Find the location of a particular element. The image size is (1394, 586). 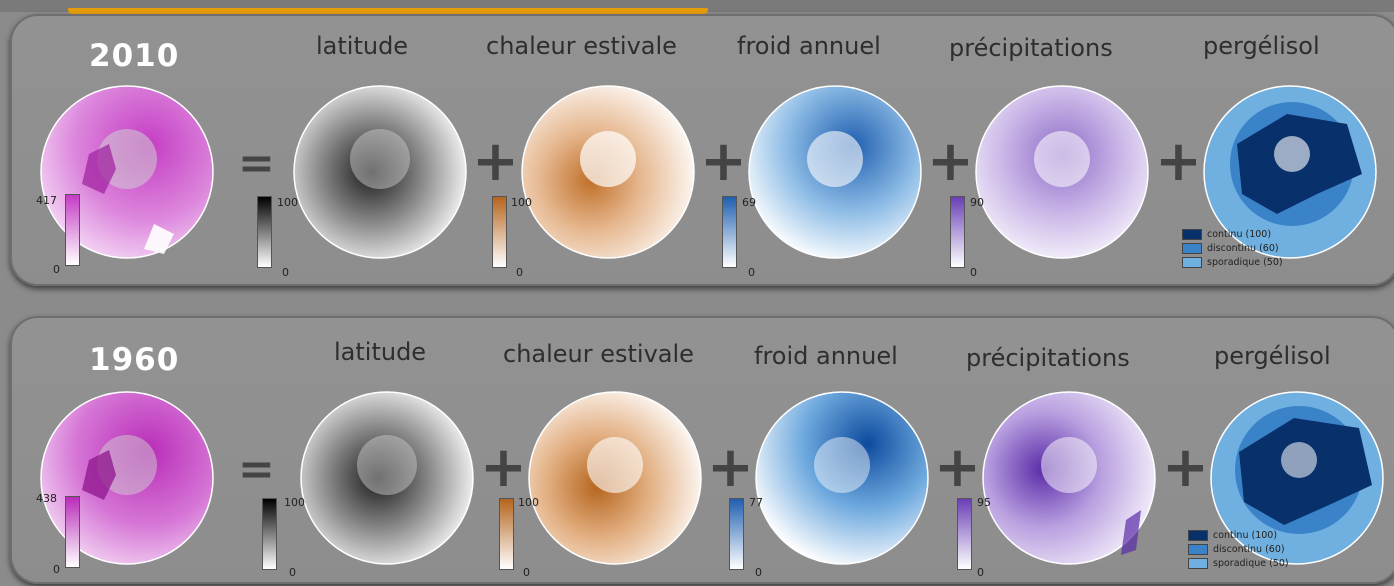

panel-year: 1960 is located at coordinates (134, 360).